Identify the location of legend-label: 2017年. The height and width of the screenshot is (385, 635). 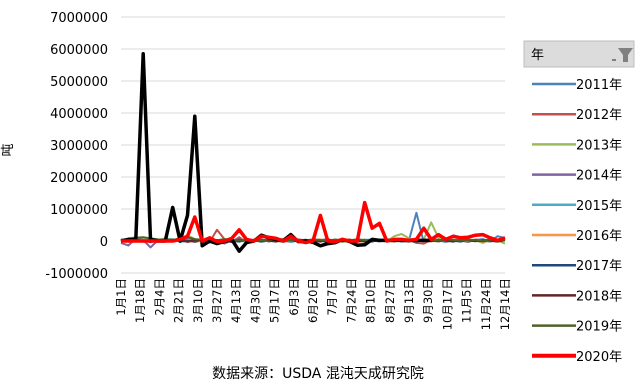
(599, 266).